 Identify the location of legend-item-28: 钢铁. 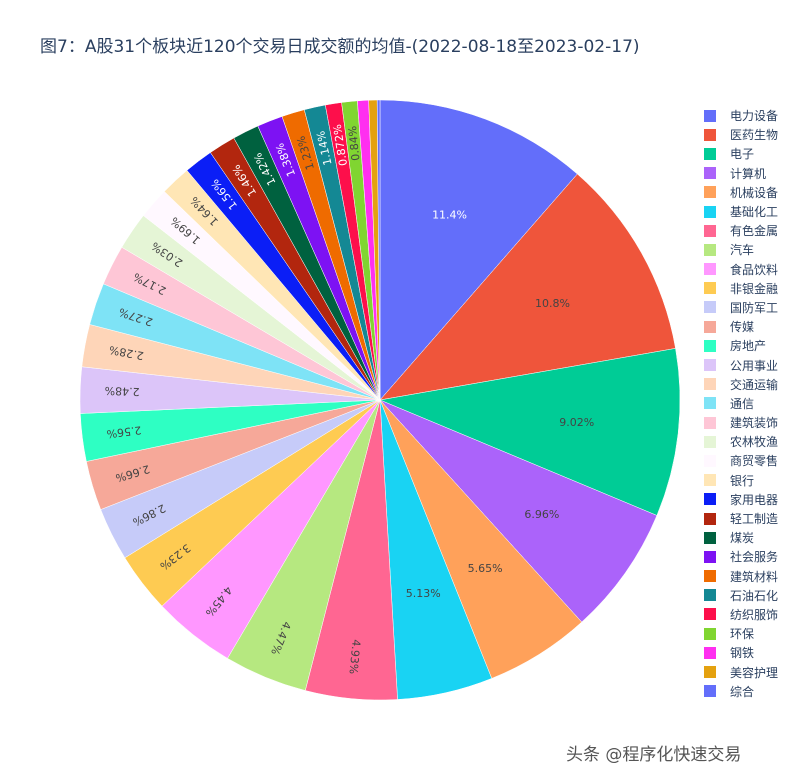
(741, 652).